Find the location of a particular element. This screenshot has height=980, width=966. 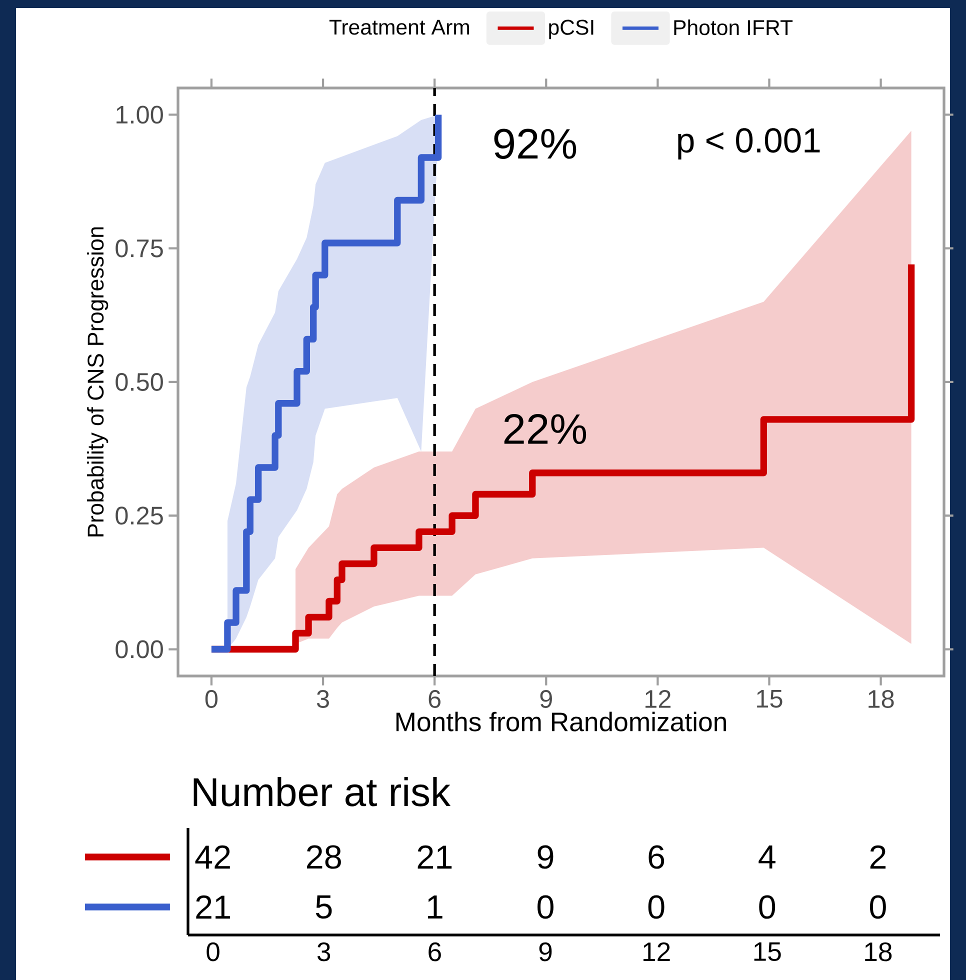

text: Number at risk is located at coordinates (322, 791).